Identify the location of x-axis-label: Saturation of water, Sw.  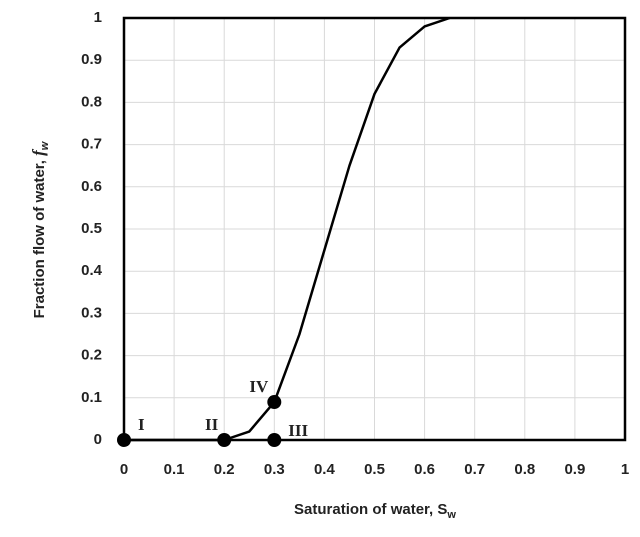
(375, 511).